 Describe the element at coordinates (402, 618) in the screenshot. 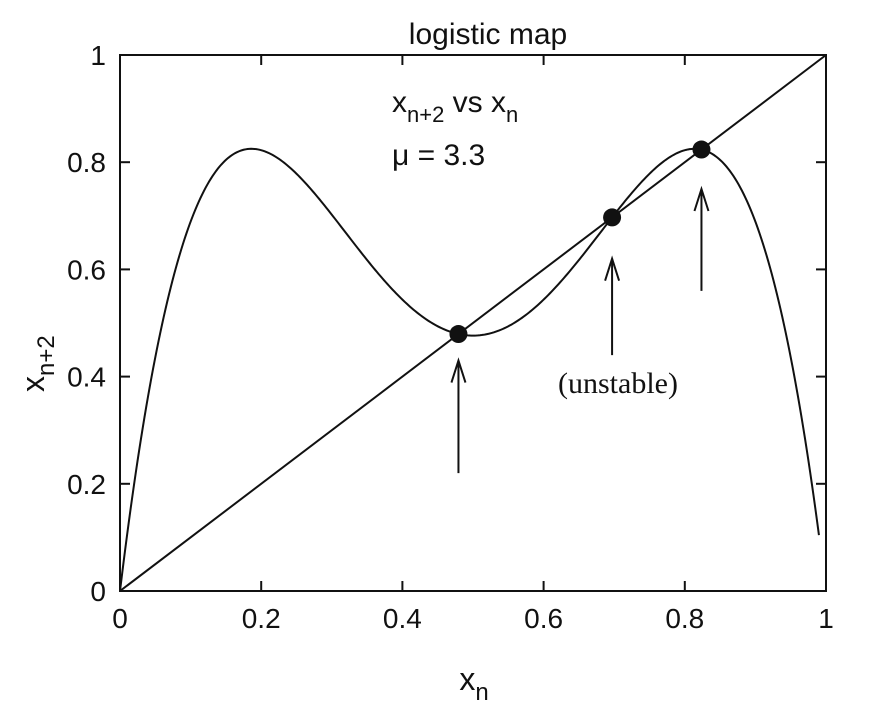

I see `x-tick-label: 0.4` at that location.